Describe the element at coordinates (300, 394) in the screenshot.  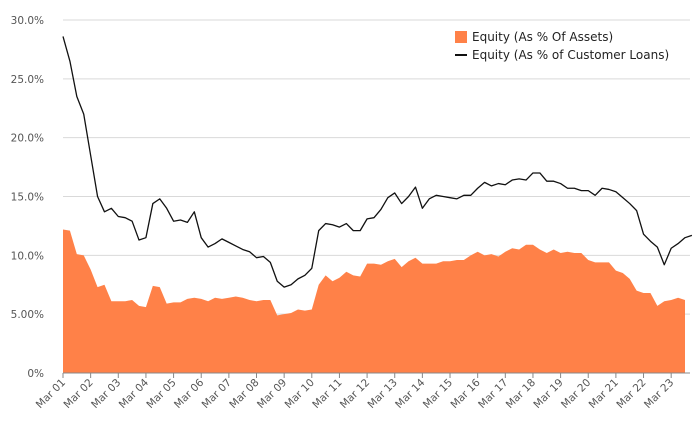
I see `x-tick-label: Mar 10` at that location.